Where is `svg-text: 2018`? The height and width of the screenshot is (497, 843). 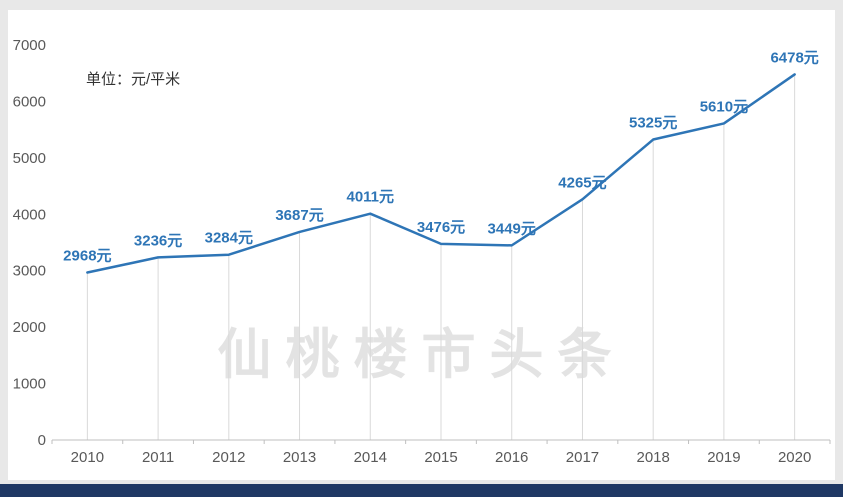 svg-text: 2018 is located at coordinates (652, 457).